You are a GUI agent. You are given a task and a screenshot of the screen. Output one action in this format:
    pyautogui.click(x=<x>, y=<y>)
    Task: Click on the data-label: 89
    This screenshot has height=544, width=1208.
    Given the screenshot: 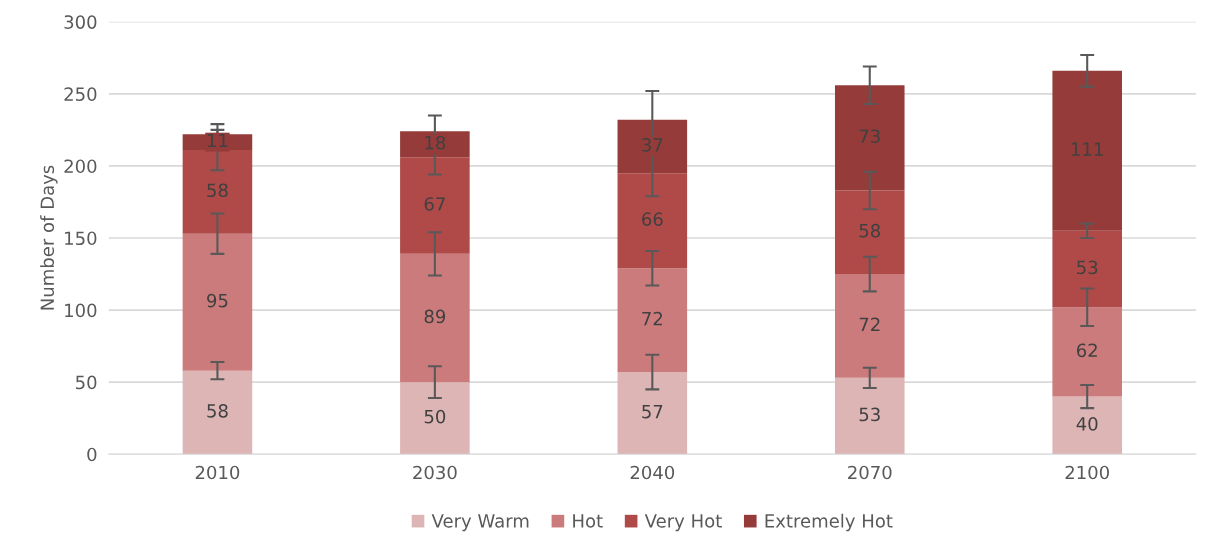 What is the action you would take?
    pyautogui.click(x=435, y=316)
    